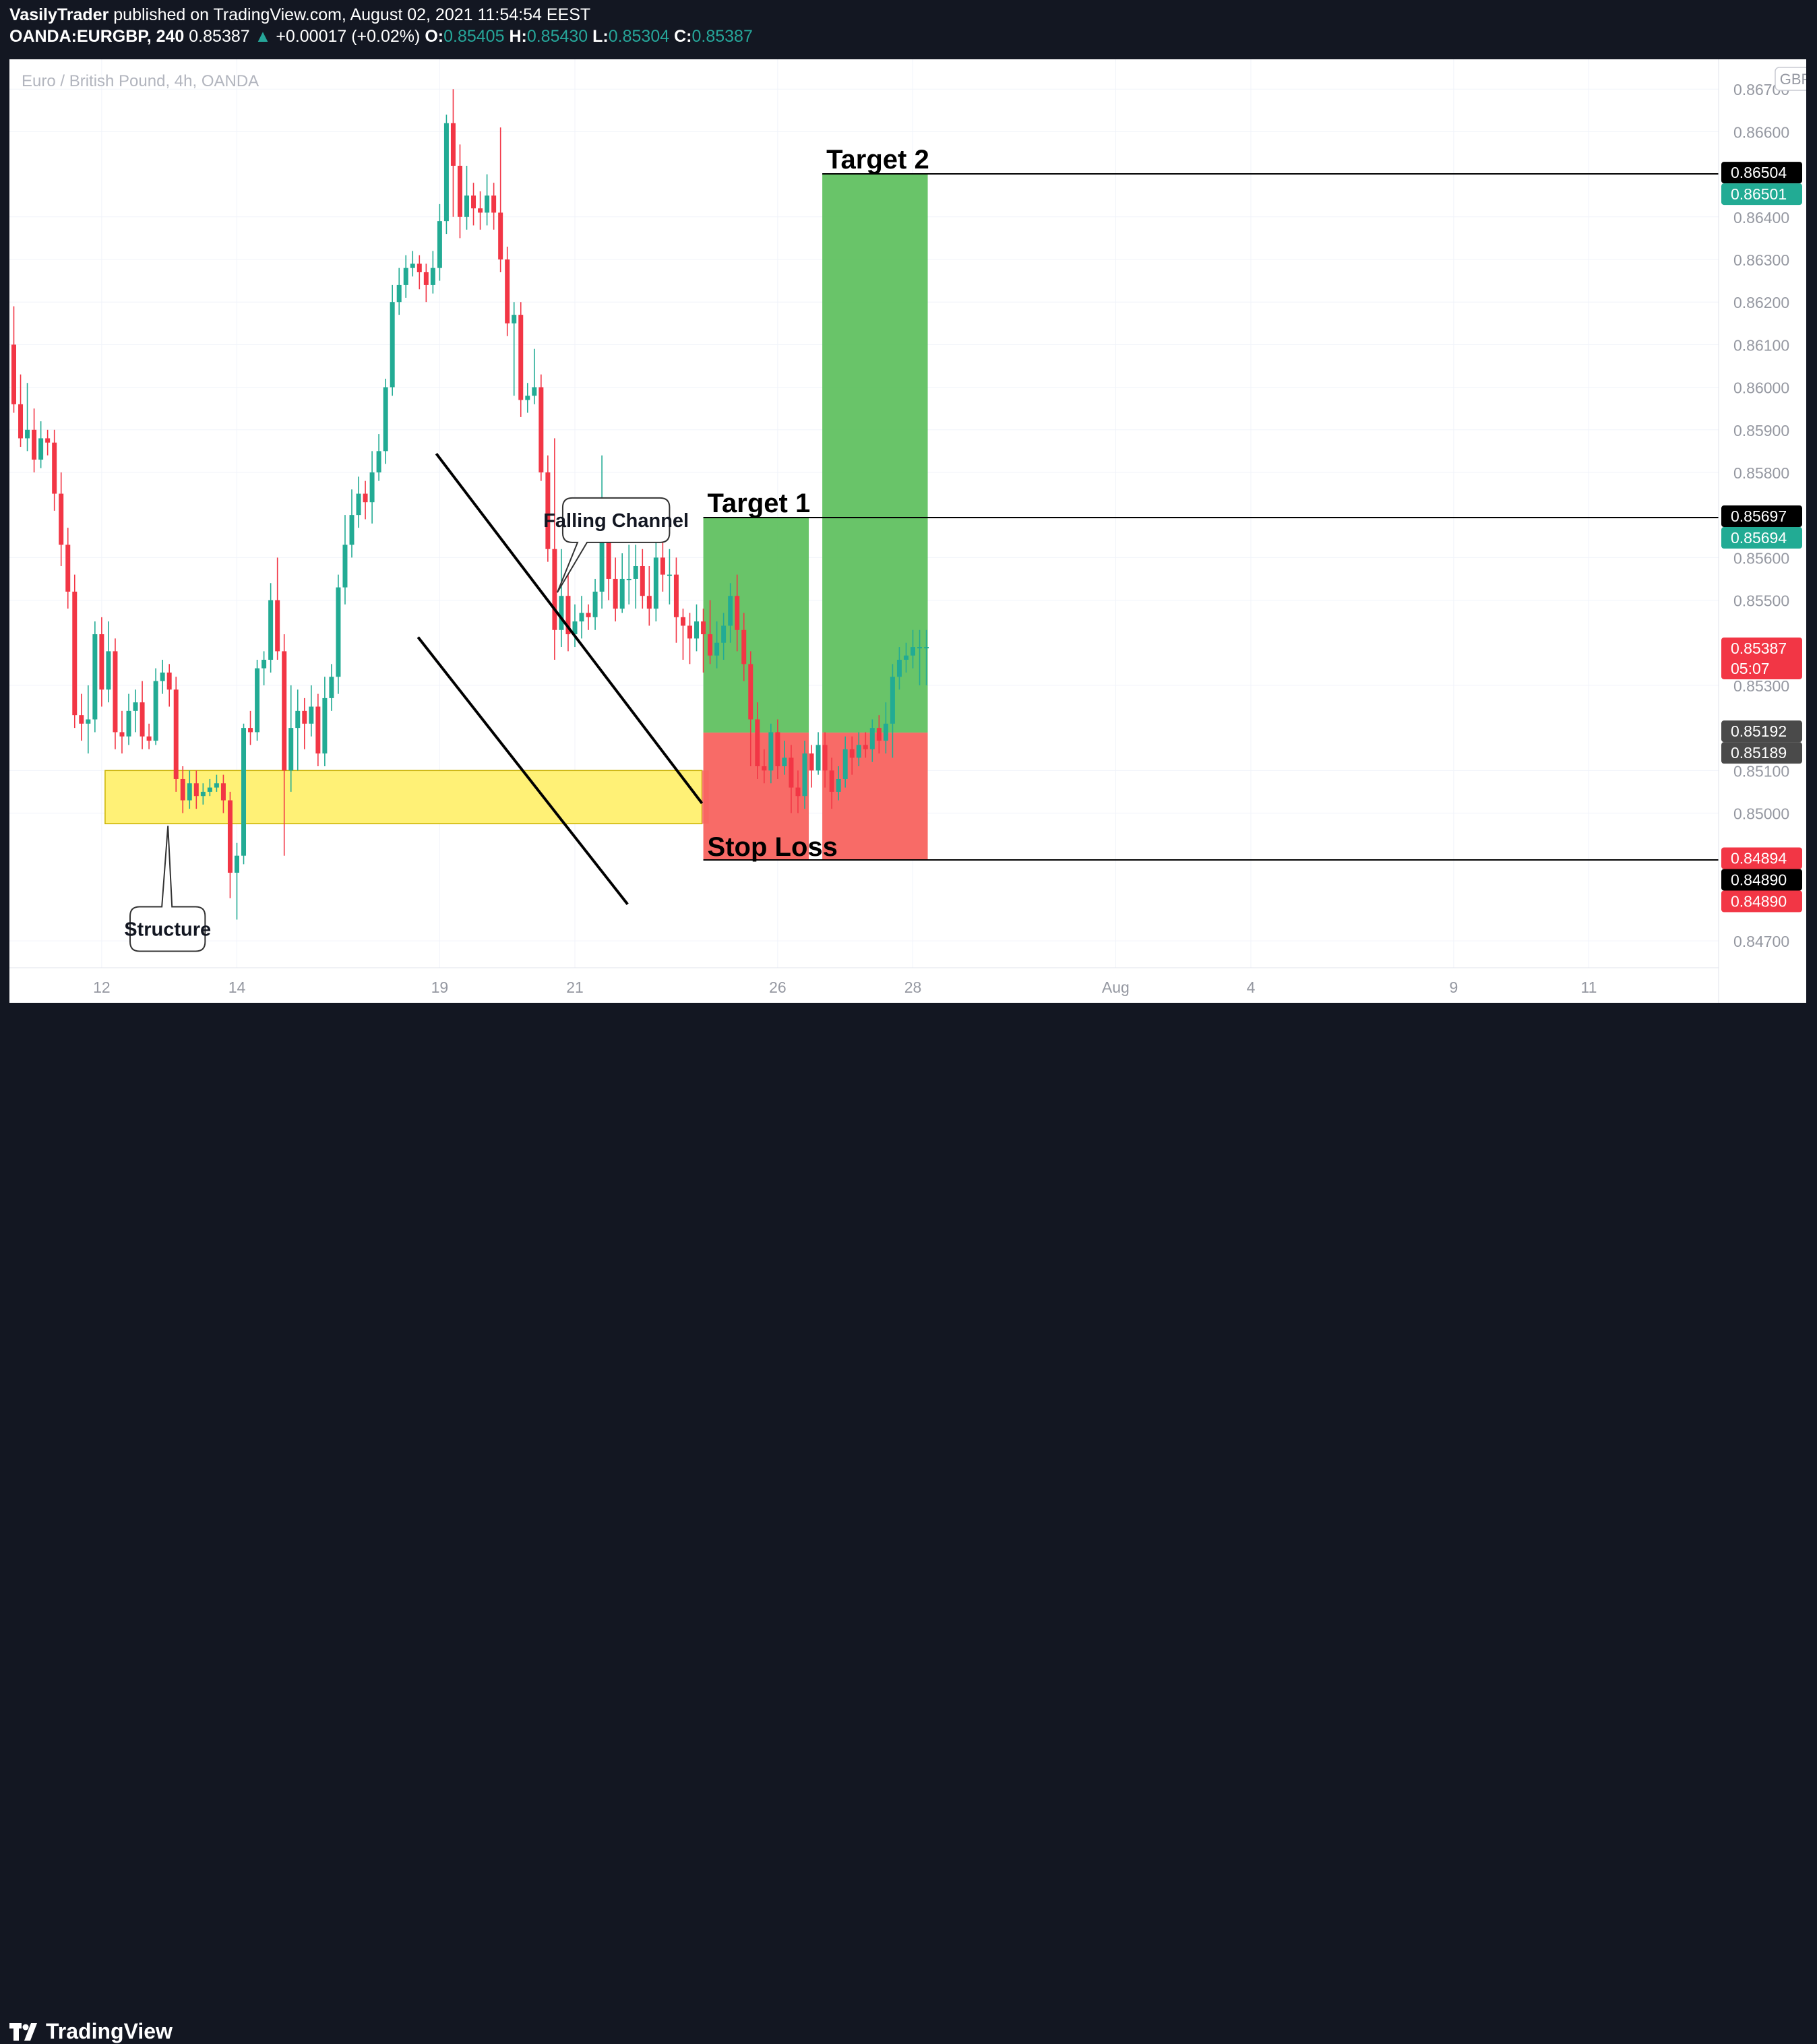 This screenshot has width=1817, height=2044. Describe the element at coordinates (1759, 172) in the screenshot. I see `price-tag-text: 0.86504` at that location.